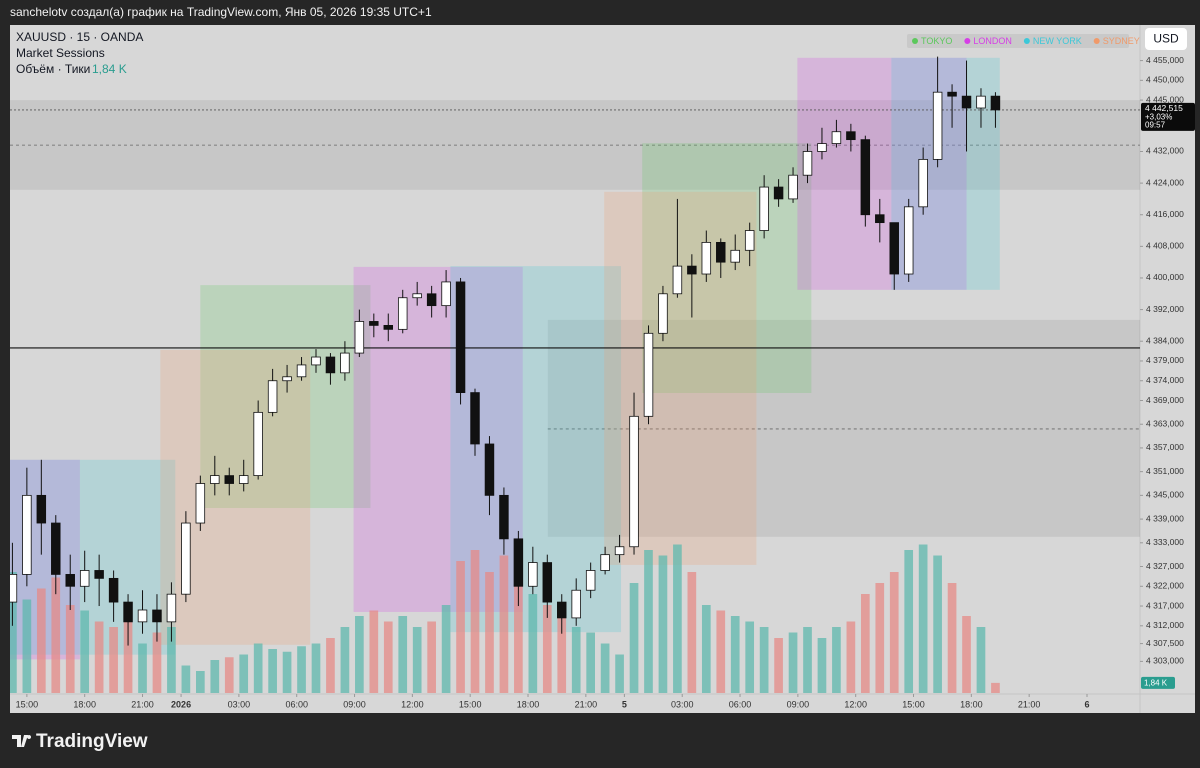  Describe the element at coordinates (1165, 277) in the screenshot. I see `y-tick-label: 4 400,000` at that location.